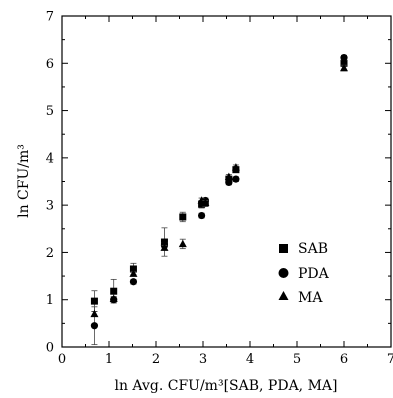 The image size is (393, 398). I want to click on x-tick-label: 3, so click(203, 359).